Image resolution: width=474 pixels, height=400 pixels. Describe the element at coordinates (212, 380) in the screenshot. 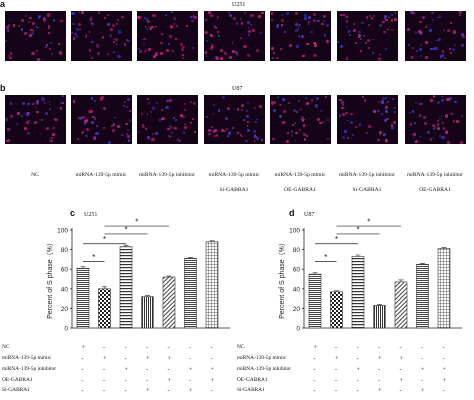

I see `table-c-mark-4-7: +` at that location.